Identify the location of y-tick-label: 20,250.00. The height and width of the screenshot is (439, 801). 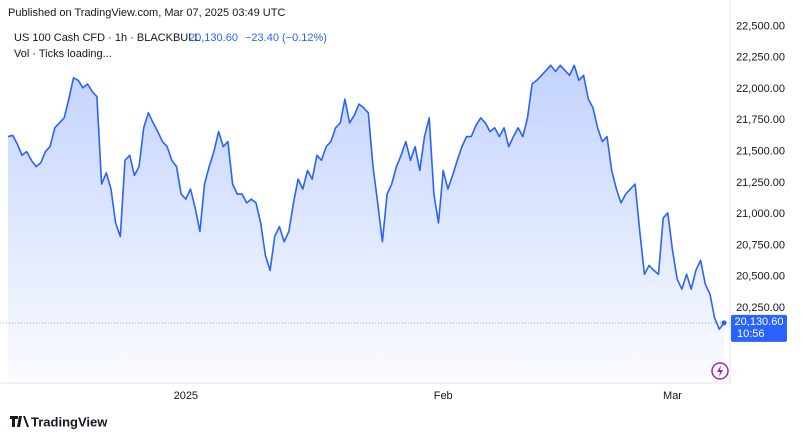
(760, 308).